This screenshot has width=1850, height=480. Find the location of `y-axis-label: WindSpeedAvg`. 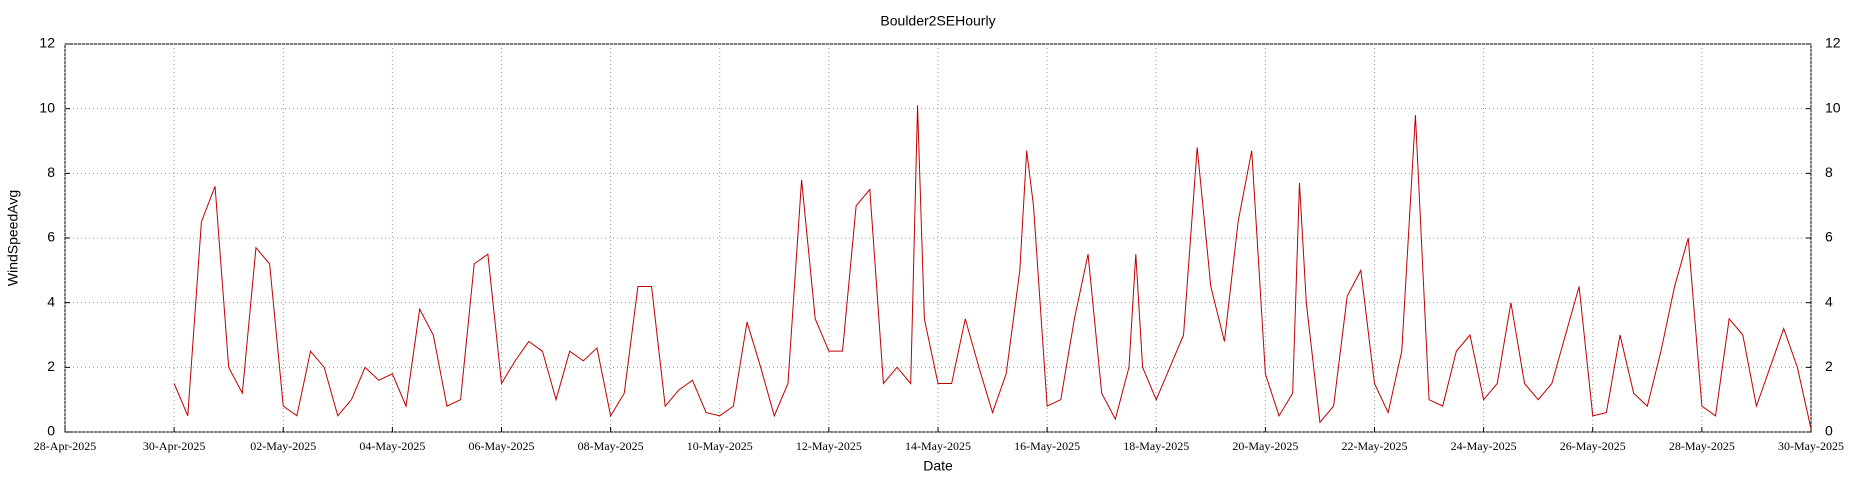

y-axis-label: WindSpeedAvg is located at coordinates (13, 238).